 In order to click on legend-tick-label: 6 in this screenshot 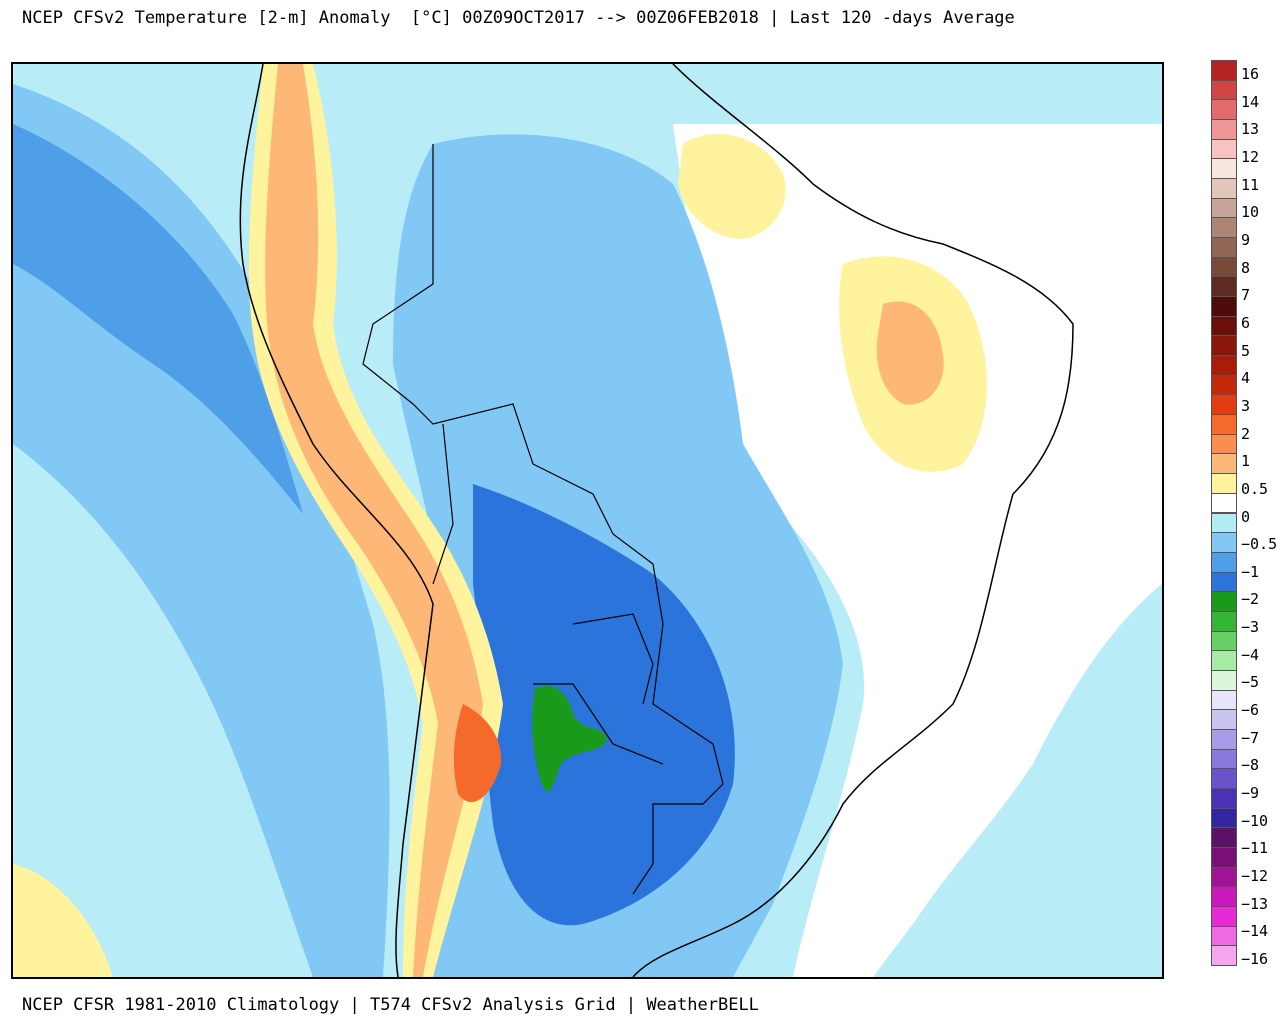, I will do `click(1246, 322)`.